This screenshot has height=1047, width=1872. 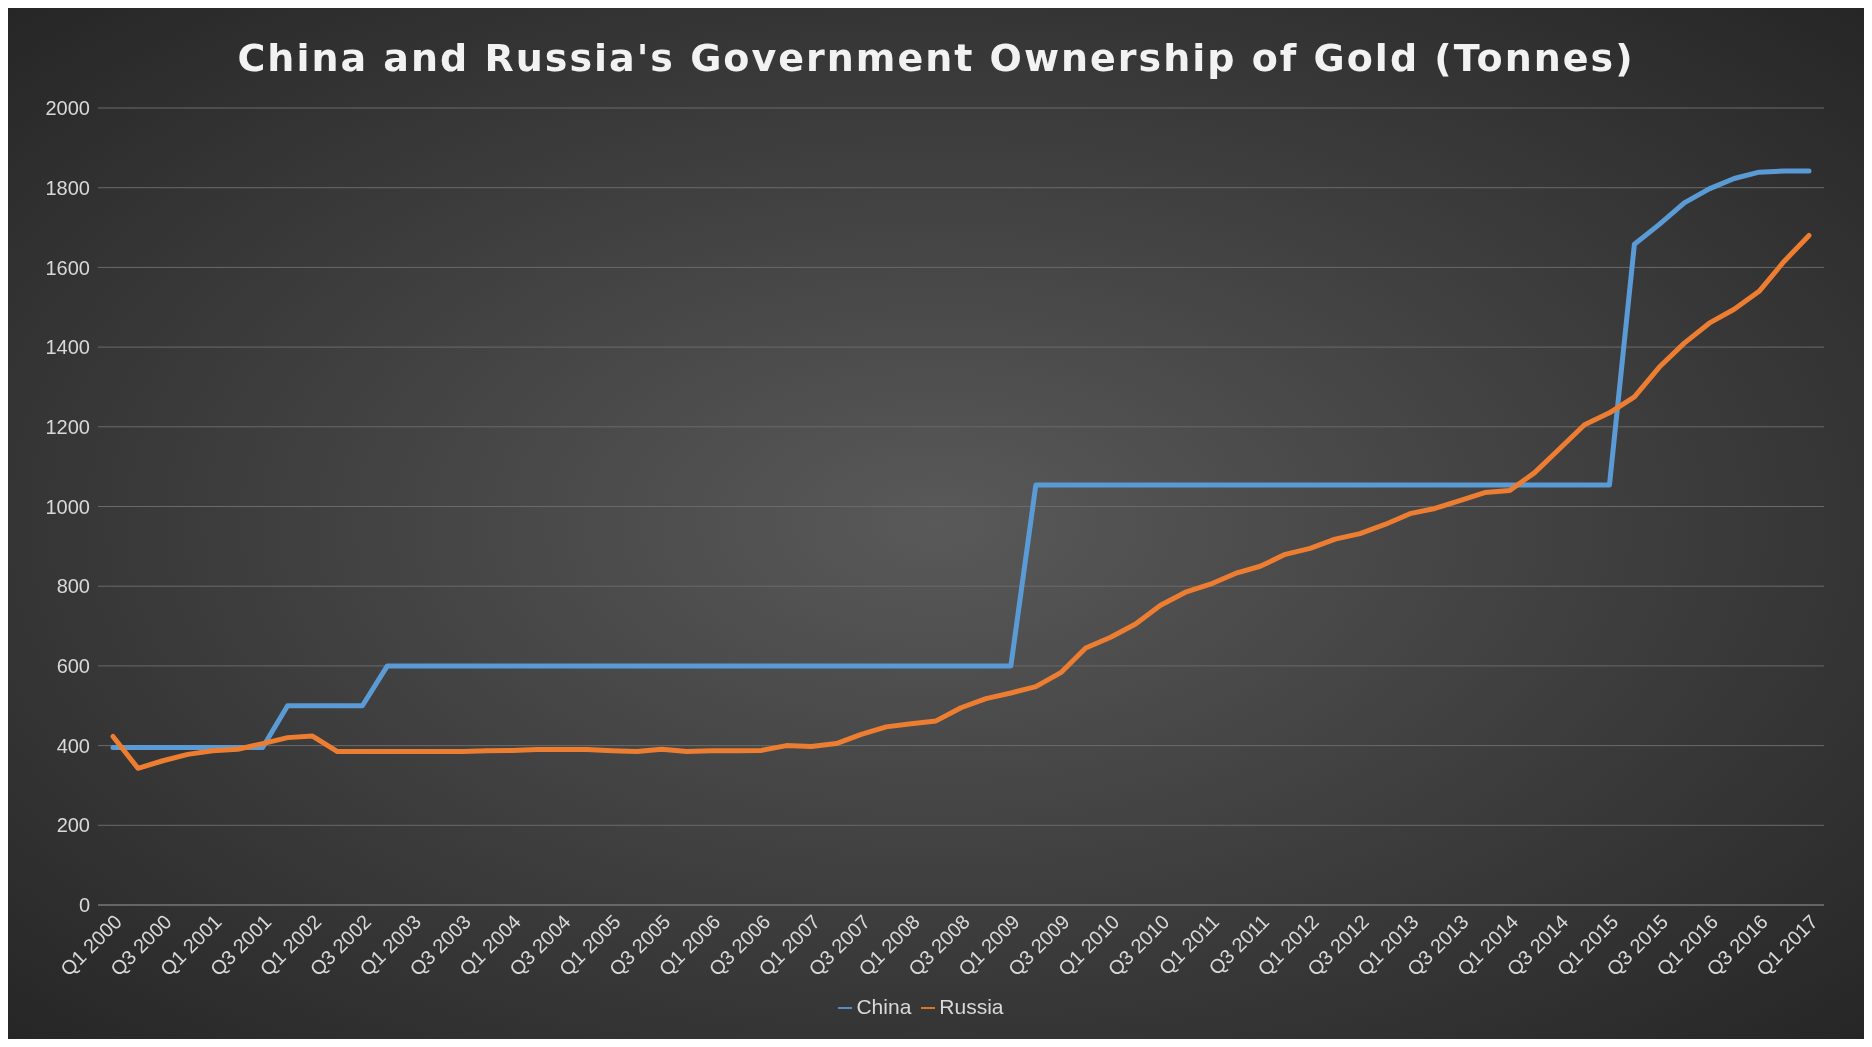 I want to click on y-tick-label: 1600, so click(x=67, y=267).